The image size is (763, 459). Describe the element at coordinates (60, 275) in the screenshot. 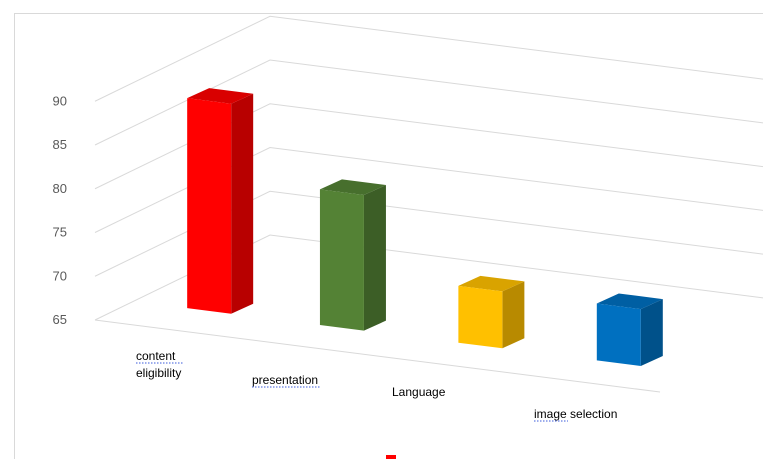

I see `y-tick-label: 70` at that location.